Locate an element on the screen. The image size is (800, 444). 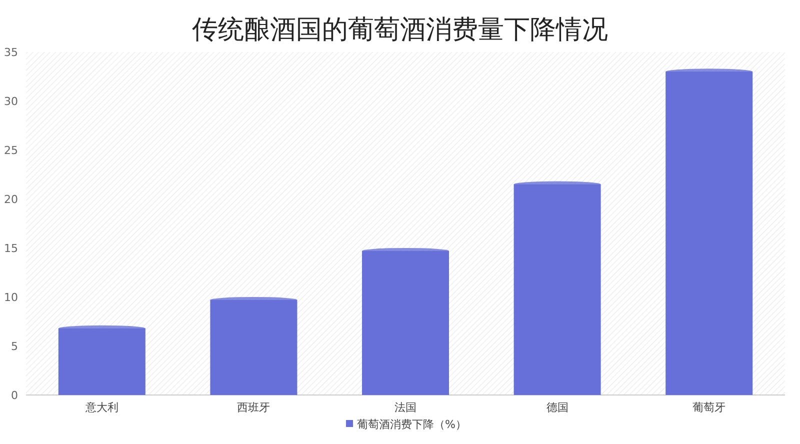
y-tick-label: 30 is located at coordinates (11, 101).